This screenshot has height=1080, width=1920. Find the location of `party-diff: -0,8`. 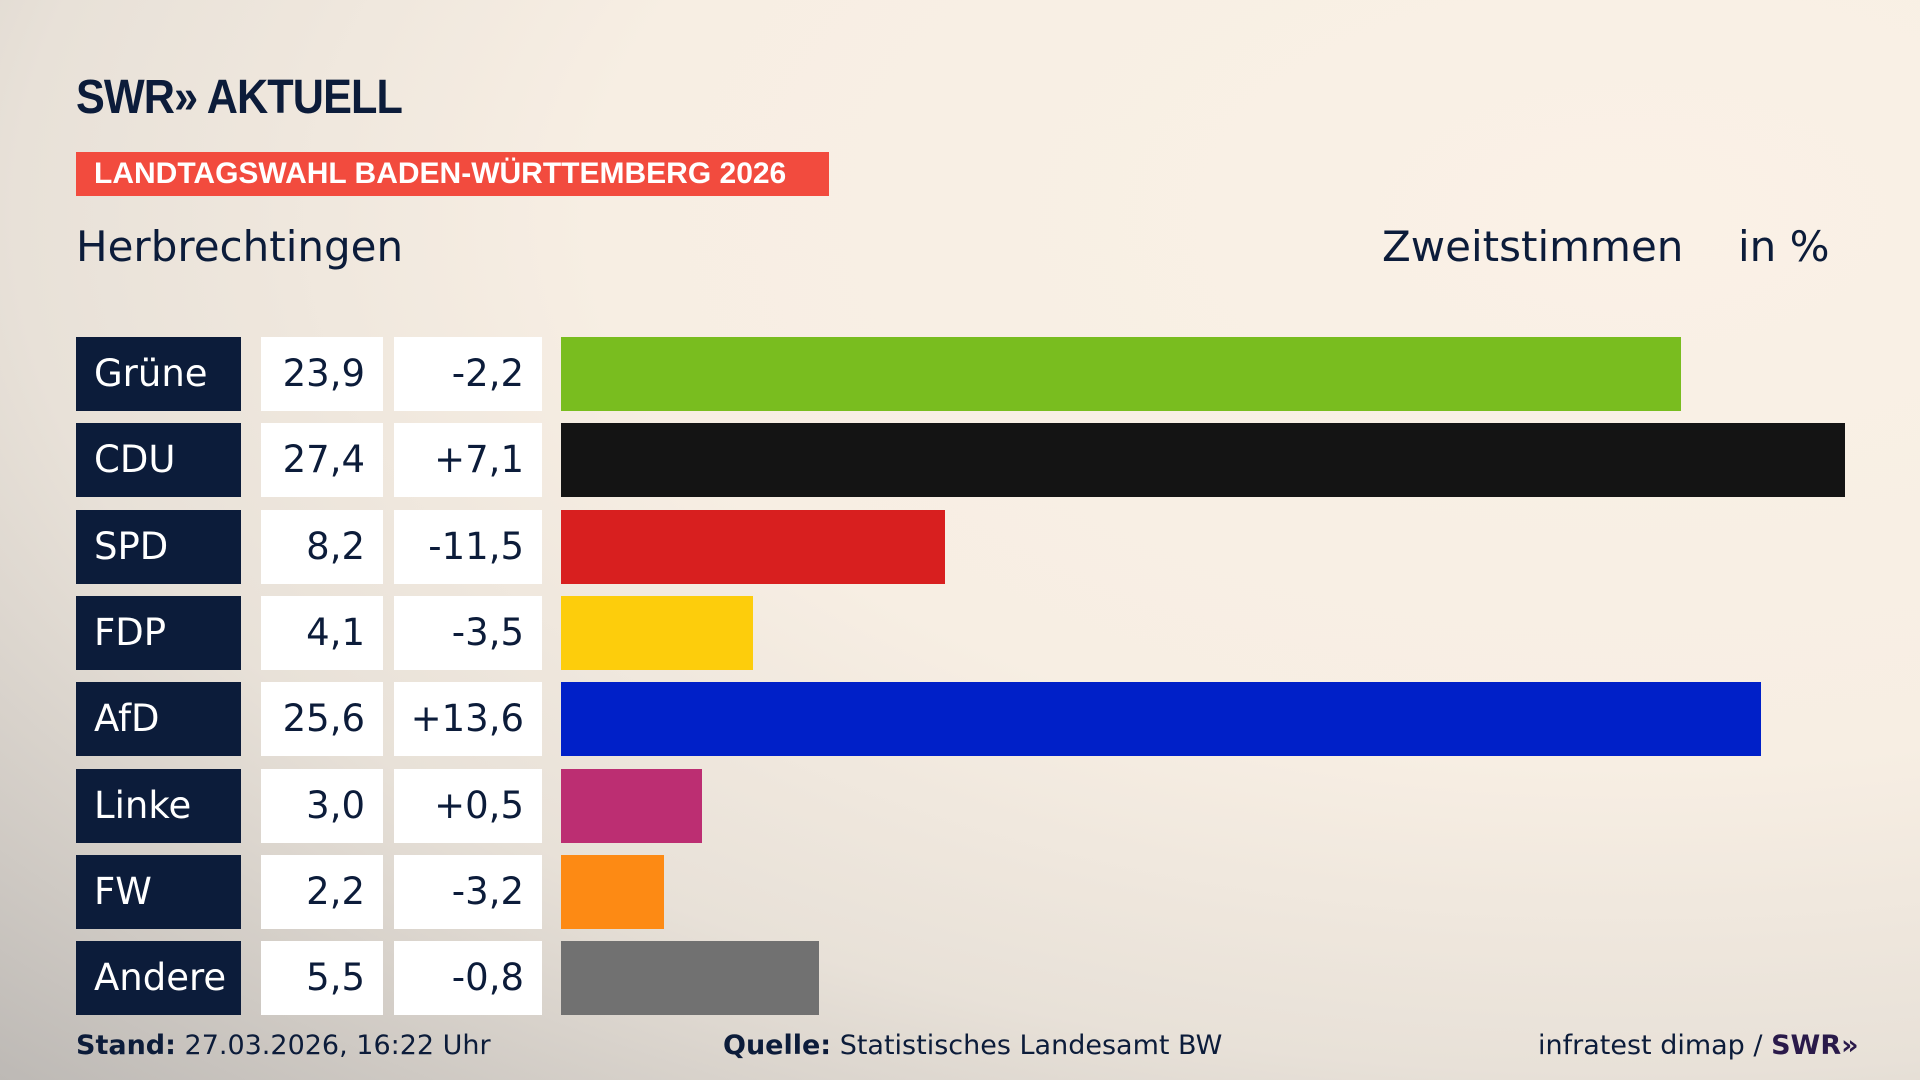

party-diff: -0,8 is located at coordinates (468, 978).